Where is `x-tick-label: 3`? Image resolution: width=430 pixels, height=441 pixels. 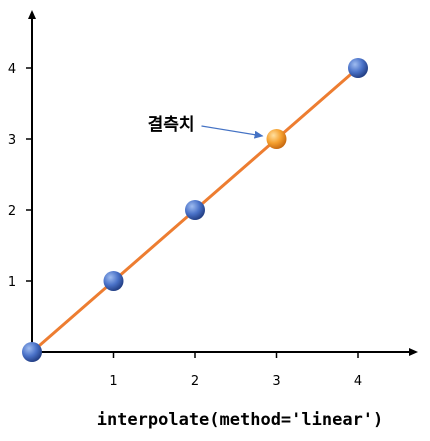
x-tick-label: 3 is located at coordinates (276, 381).